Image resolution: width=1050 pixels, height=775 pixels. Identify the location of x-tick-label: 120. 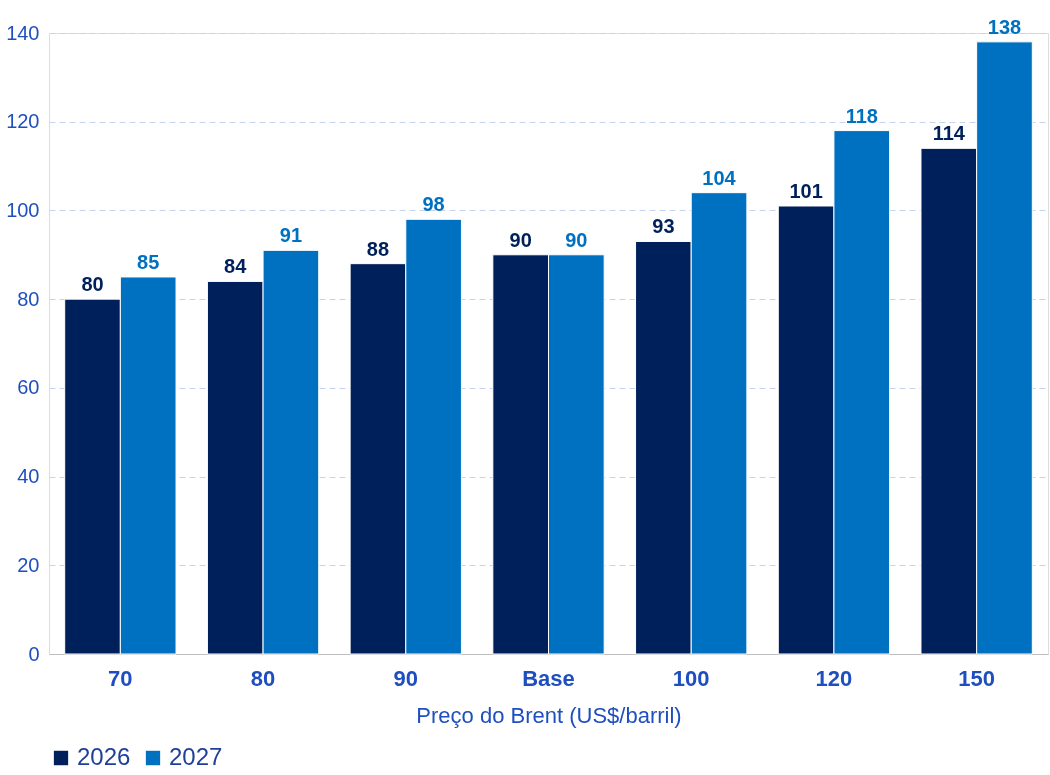
(834, 678).